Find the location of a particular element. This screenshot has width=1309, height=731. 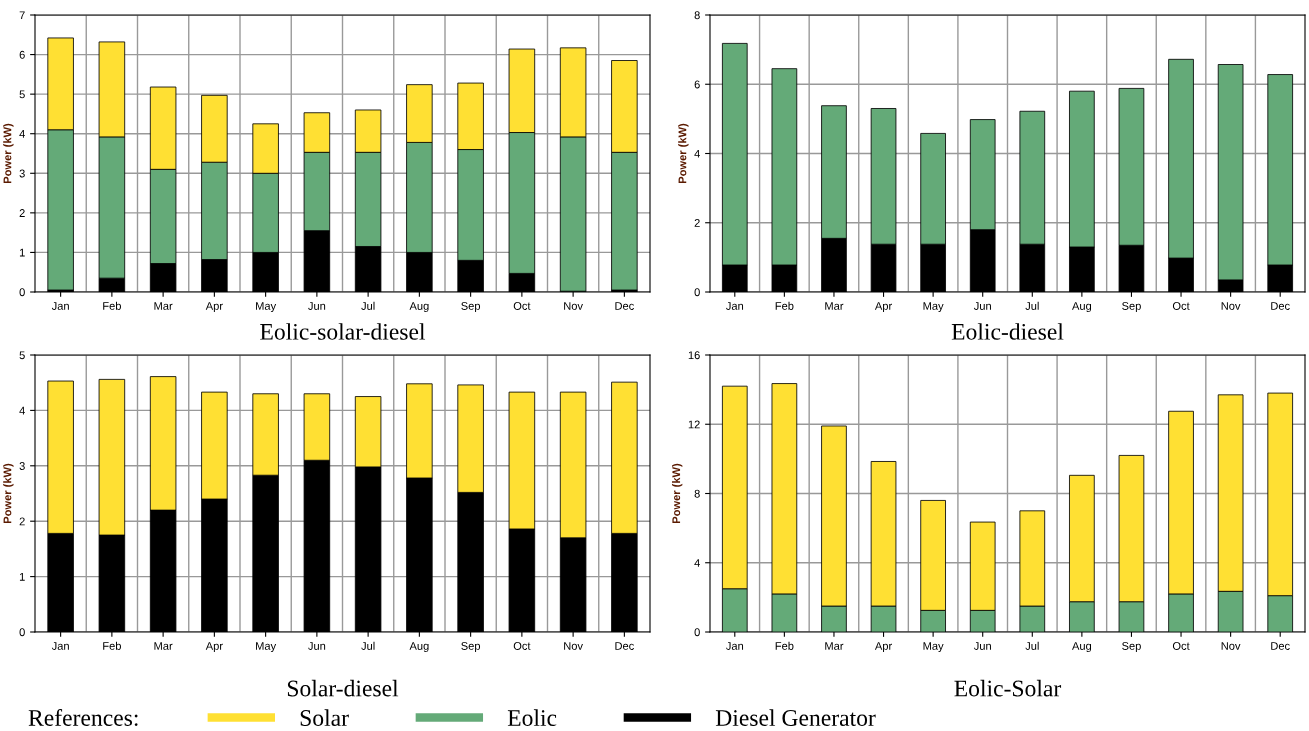

legend-label: Diesel Generator is located at coordinates (795, 717).